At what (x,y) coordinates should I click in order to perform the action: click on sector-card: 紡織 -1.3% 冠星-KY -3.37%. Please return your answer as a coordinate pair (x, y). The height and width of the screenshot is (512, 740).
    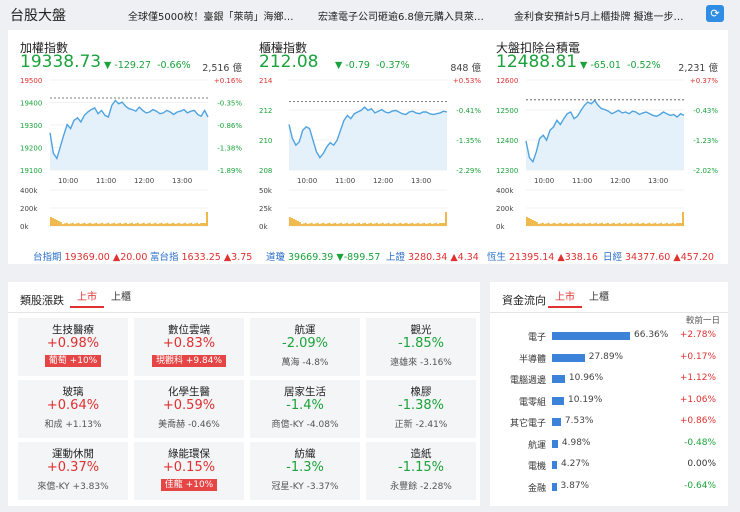
    Looking at the image, I should click on (305, 471).